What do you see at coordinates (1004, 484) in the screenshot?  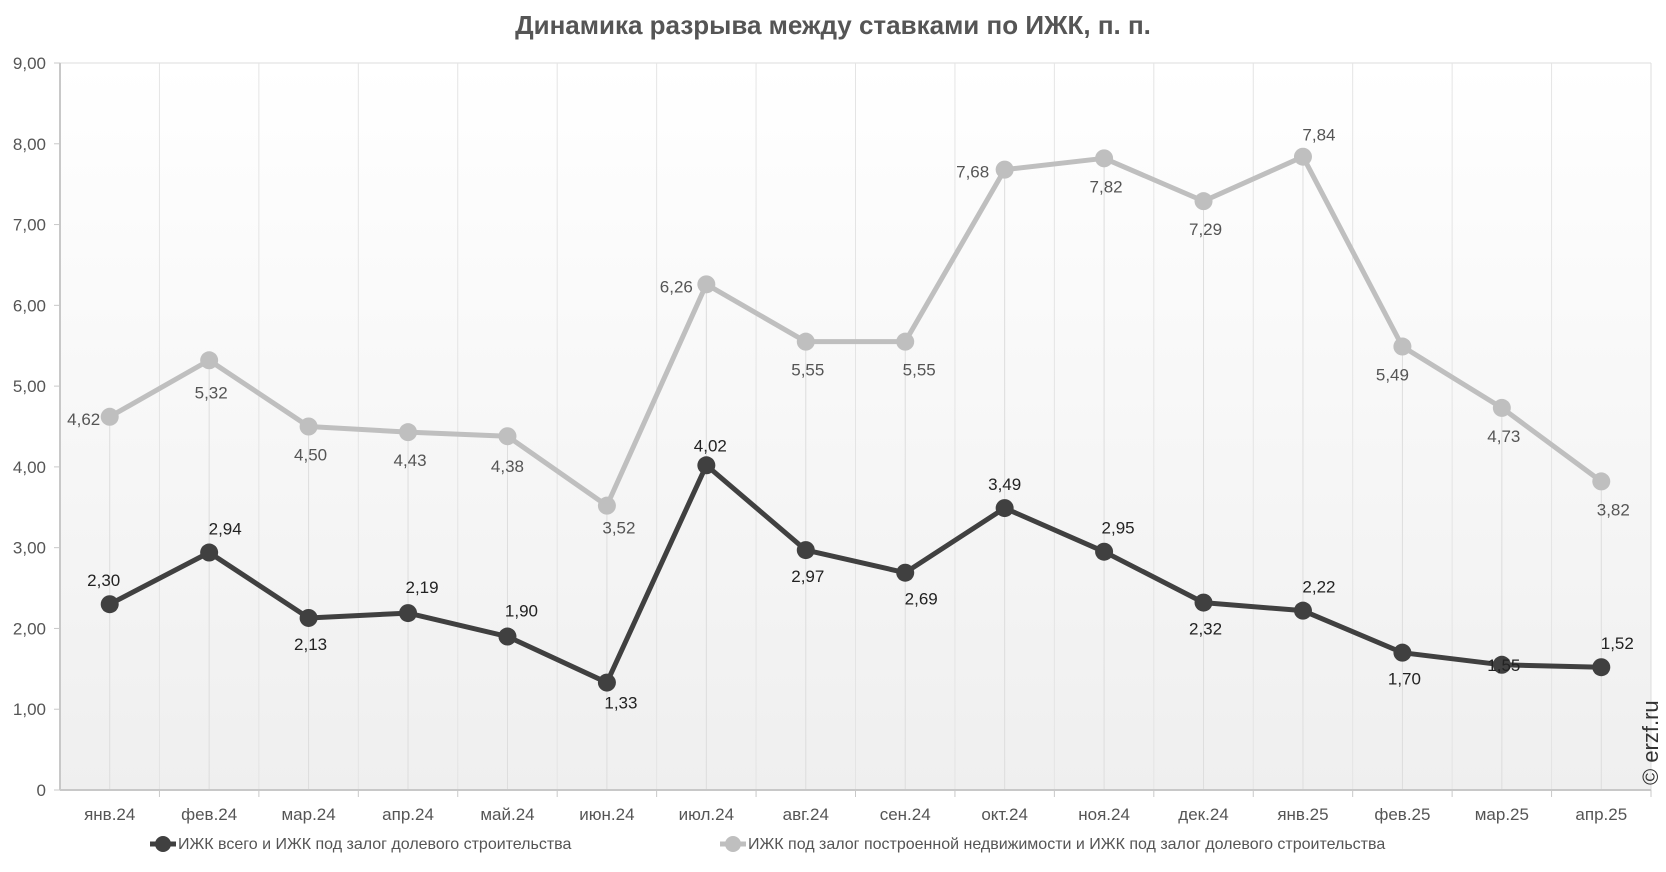 I see `data-label: 3,49` at bounding box center [1004, 484].